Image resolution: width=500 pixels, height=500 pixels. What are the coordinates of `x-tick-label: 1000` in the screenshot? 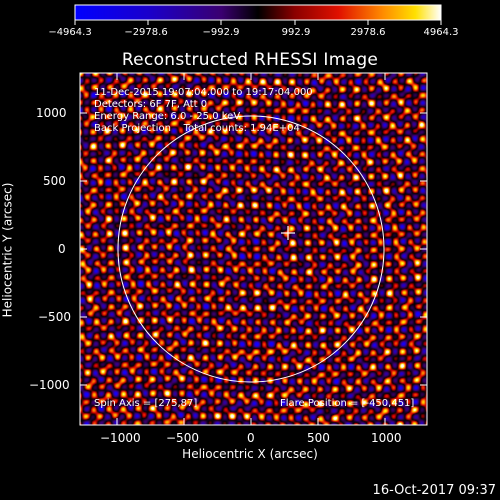 It's located at (386, 438).